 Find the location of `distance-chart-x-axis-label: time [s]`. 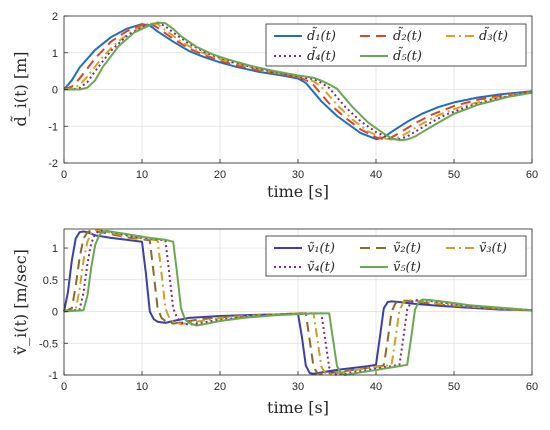

distance-chart-x-axis-label: time [s] is located at coordinates (298, 191).